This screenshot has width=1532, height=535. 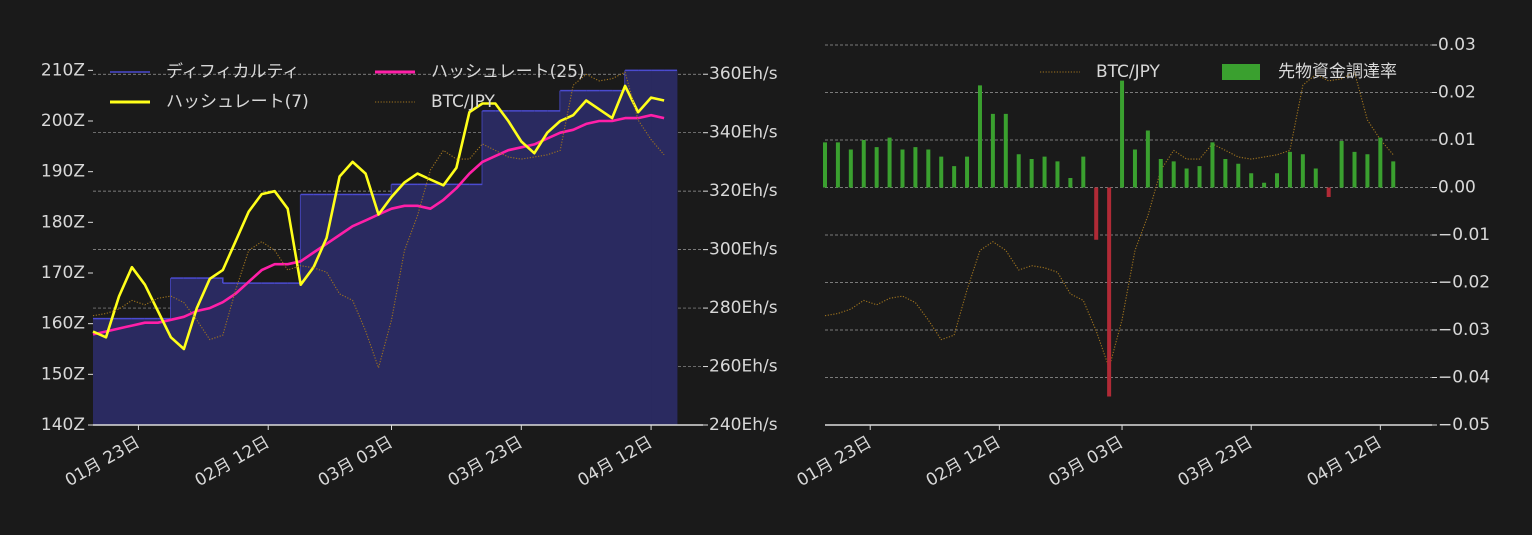 What do you see at coordinates (63, 70) in the screenshot?
I see `y-tick-label: 210Z` at bounding box center [63, 70].